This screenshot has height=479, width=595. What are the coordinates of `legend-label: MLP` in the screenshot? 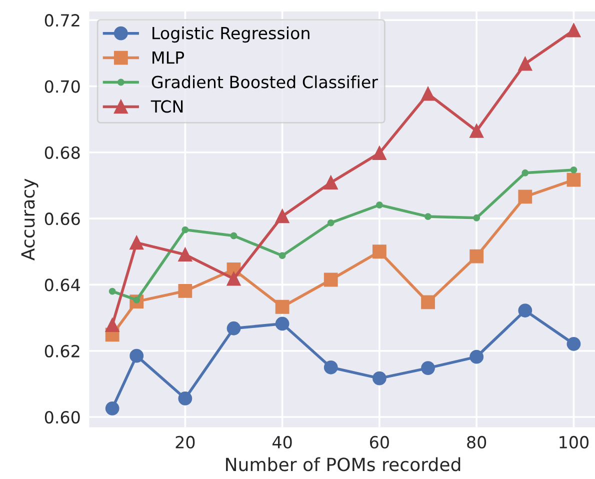 It's located at (168, 57).